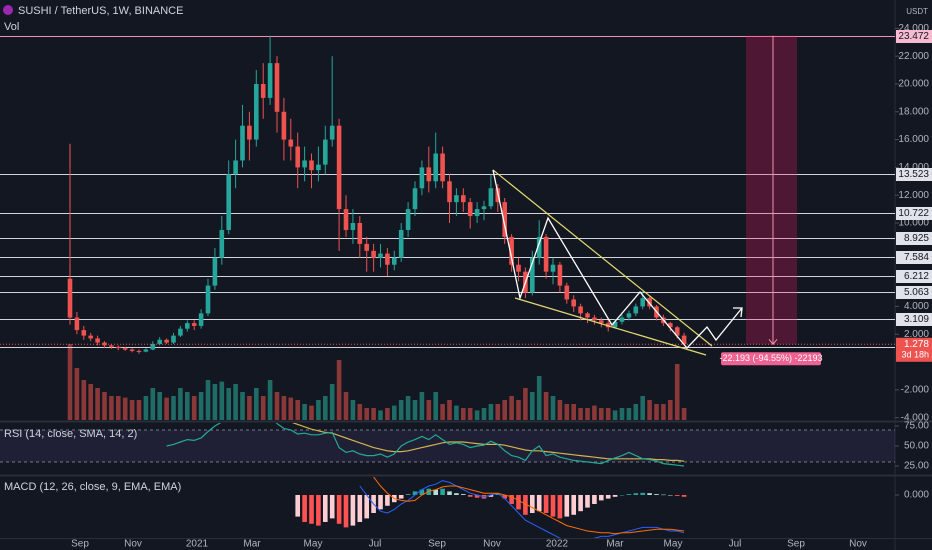 This screenshot has height=550, width=932. What do you see at coordinates (916, 466) in the screenshot?
I see `y-tick-label: 25.00` at bounding box center [916, 466].